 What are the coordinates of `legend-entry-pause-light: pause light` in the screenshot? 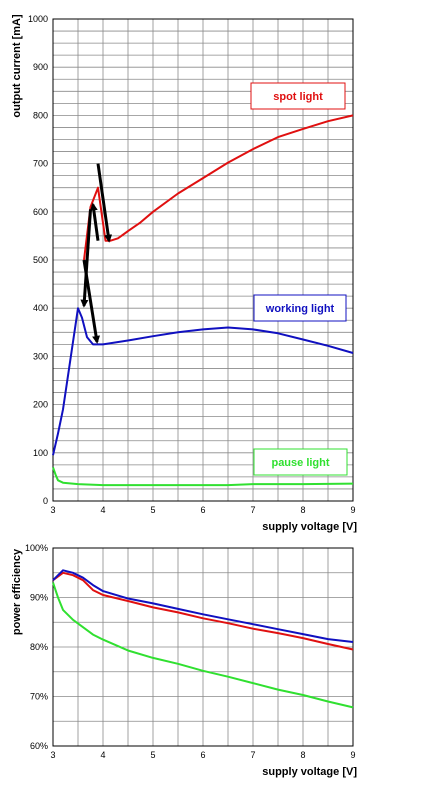 It's located at (300, 462).